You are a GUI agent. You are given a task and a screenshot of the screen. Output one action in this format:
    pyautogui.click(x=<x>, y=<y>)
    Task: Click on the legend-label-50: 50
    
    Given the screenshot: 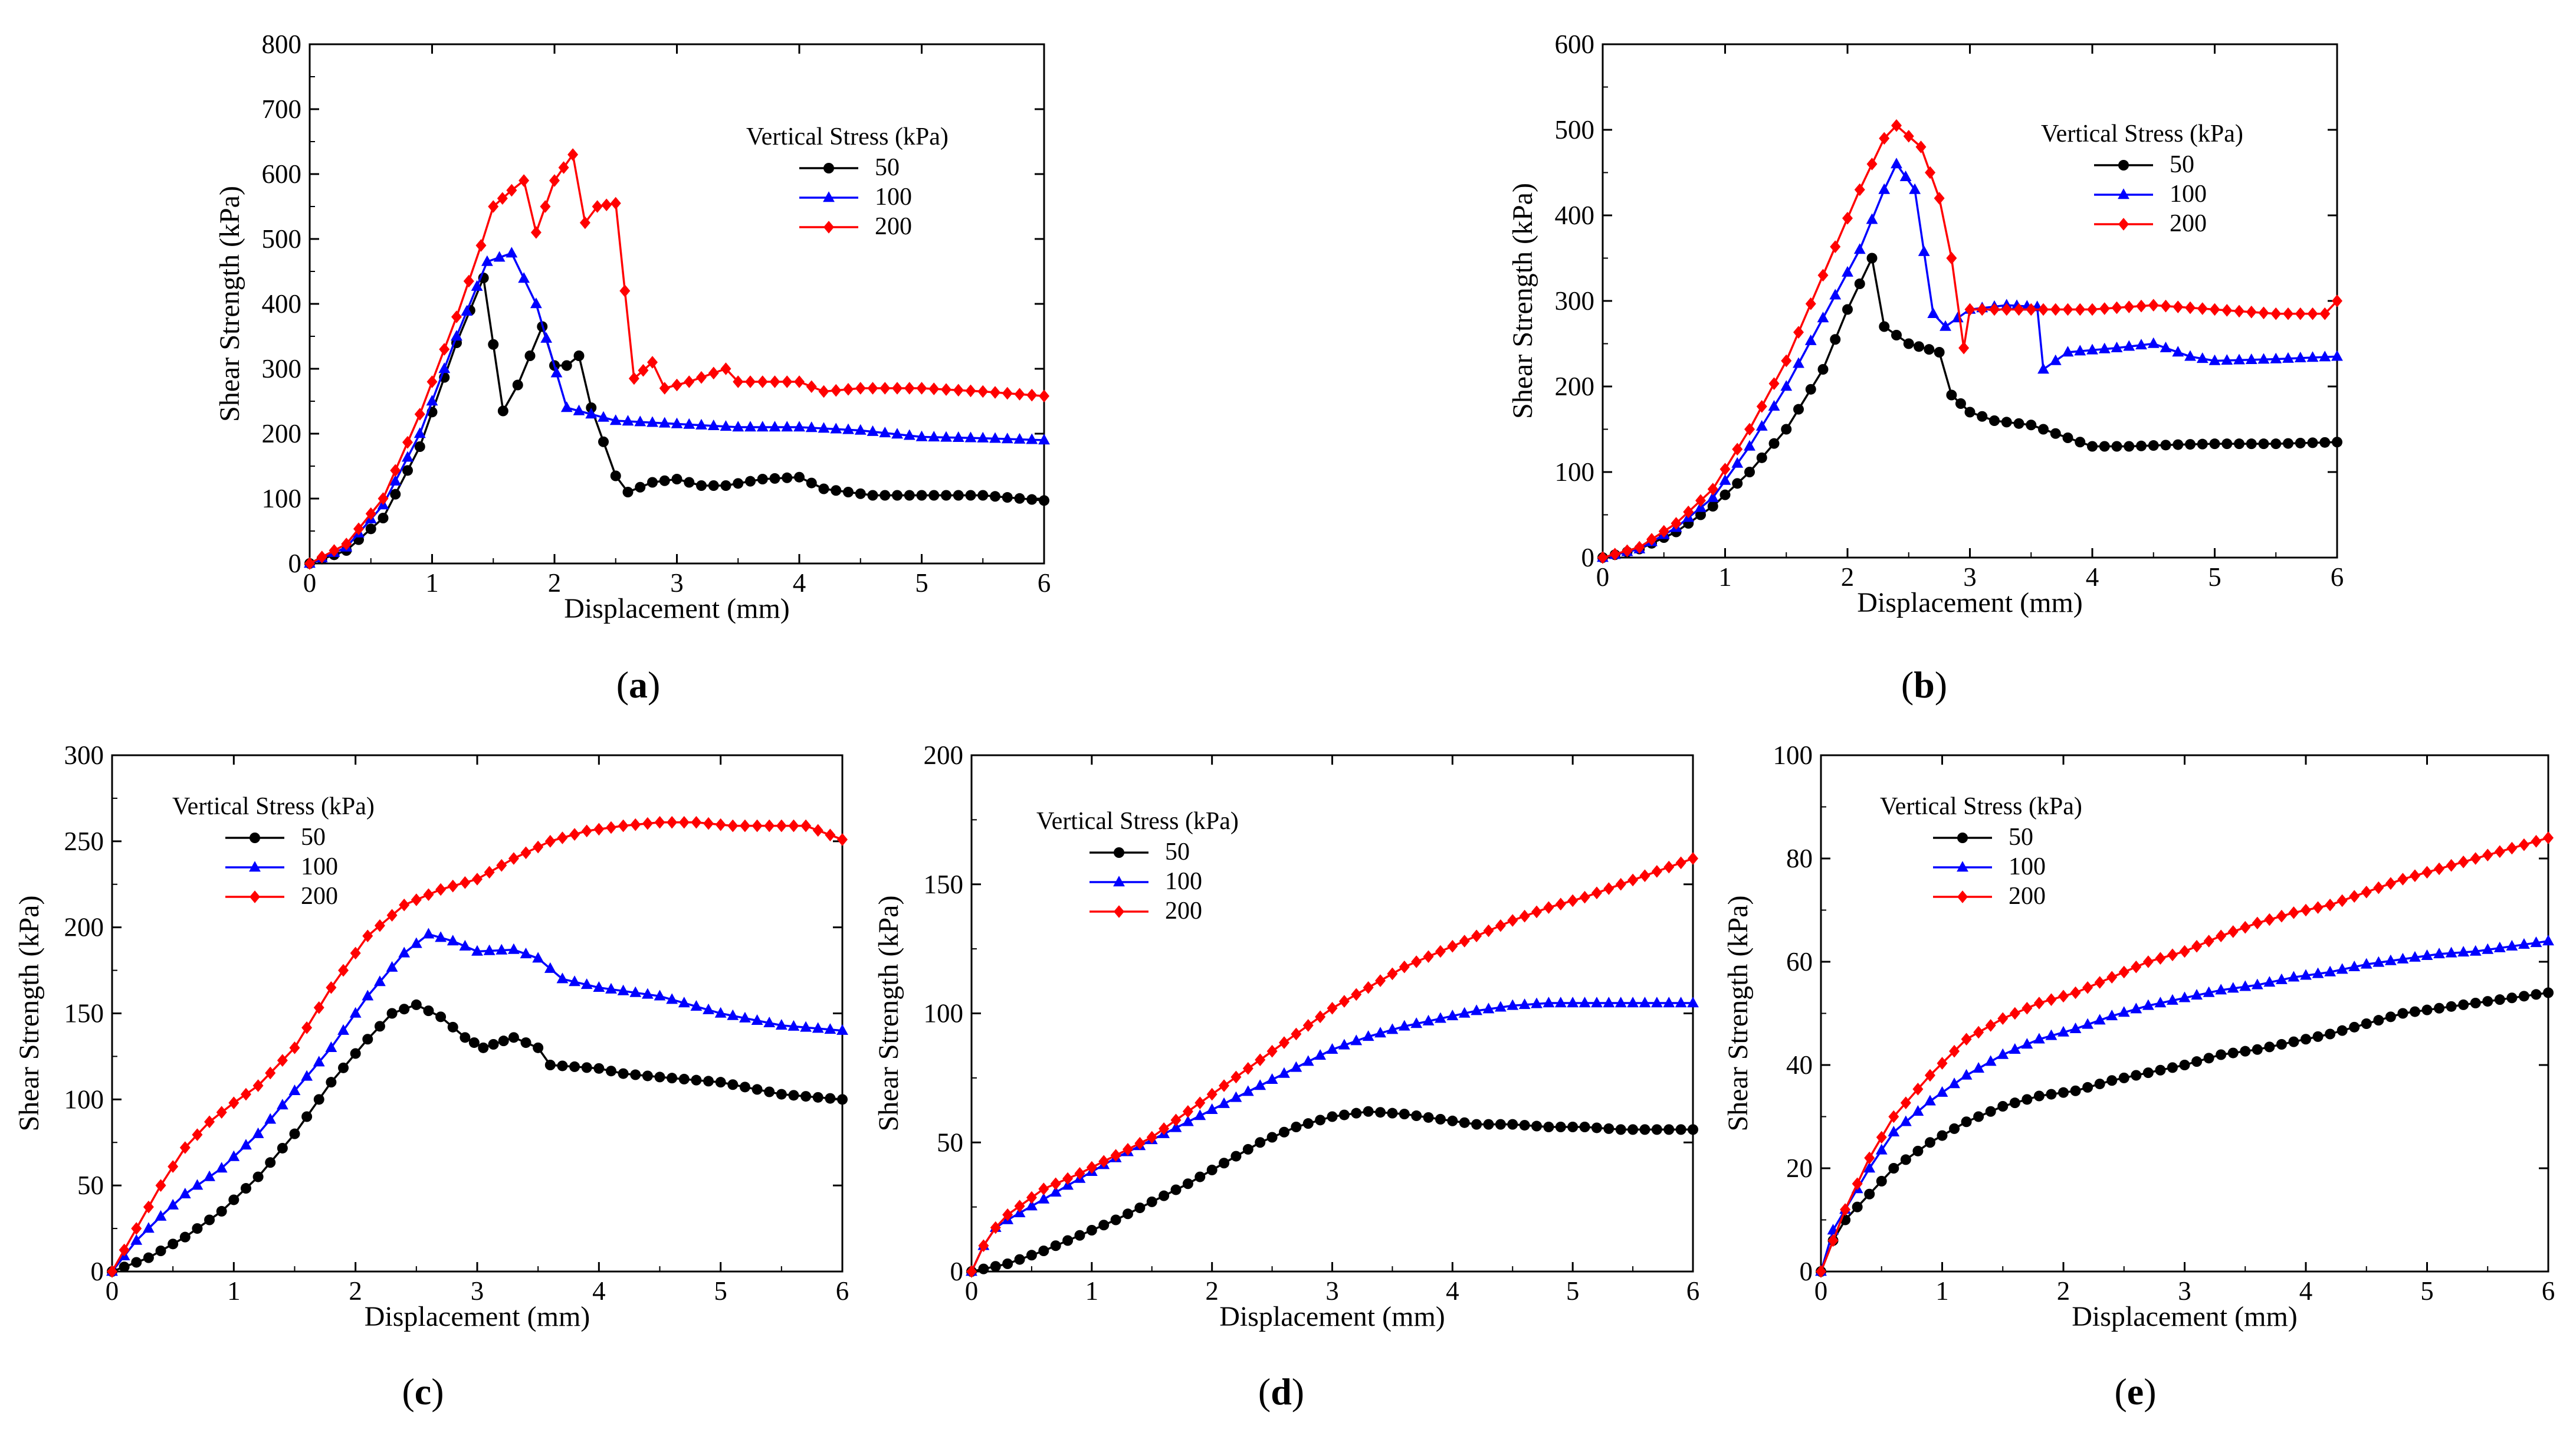 What is the action you would take?
    pyautogui.click(x=2182, y=164)
    